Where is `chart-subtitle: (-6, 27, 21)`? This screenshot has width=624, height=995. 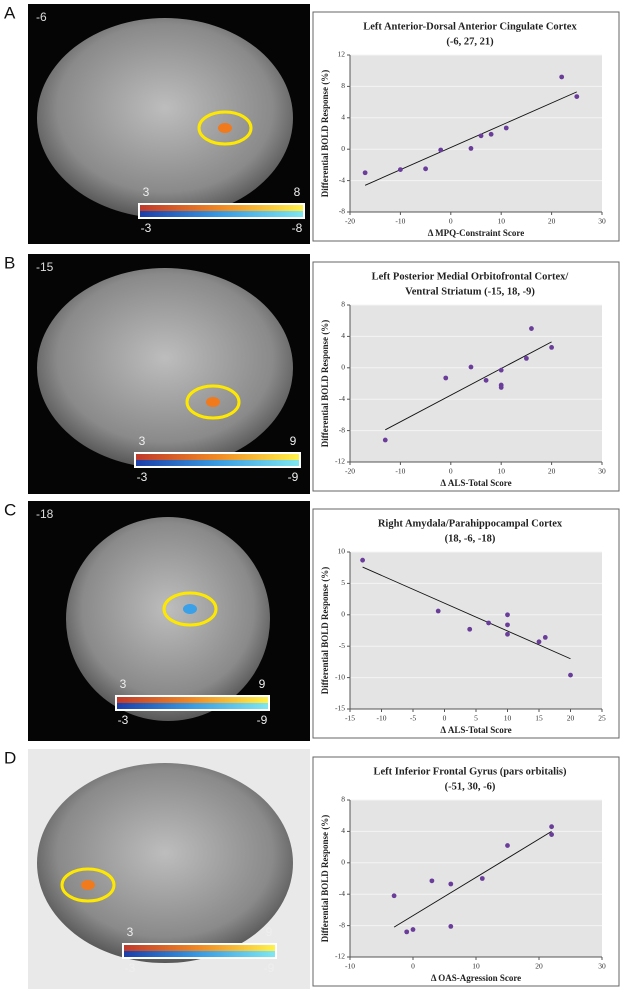 chart-subtitle: (-6, 27, 21) is located at coordinates (470, 41).